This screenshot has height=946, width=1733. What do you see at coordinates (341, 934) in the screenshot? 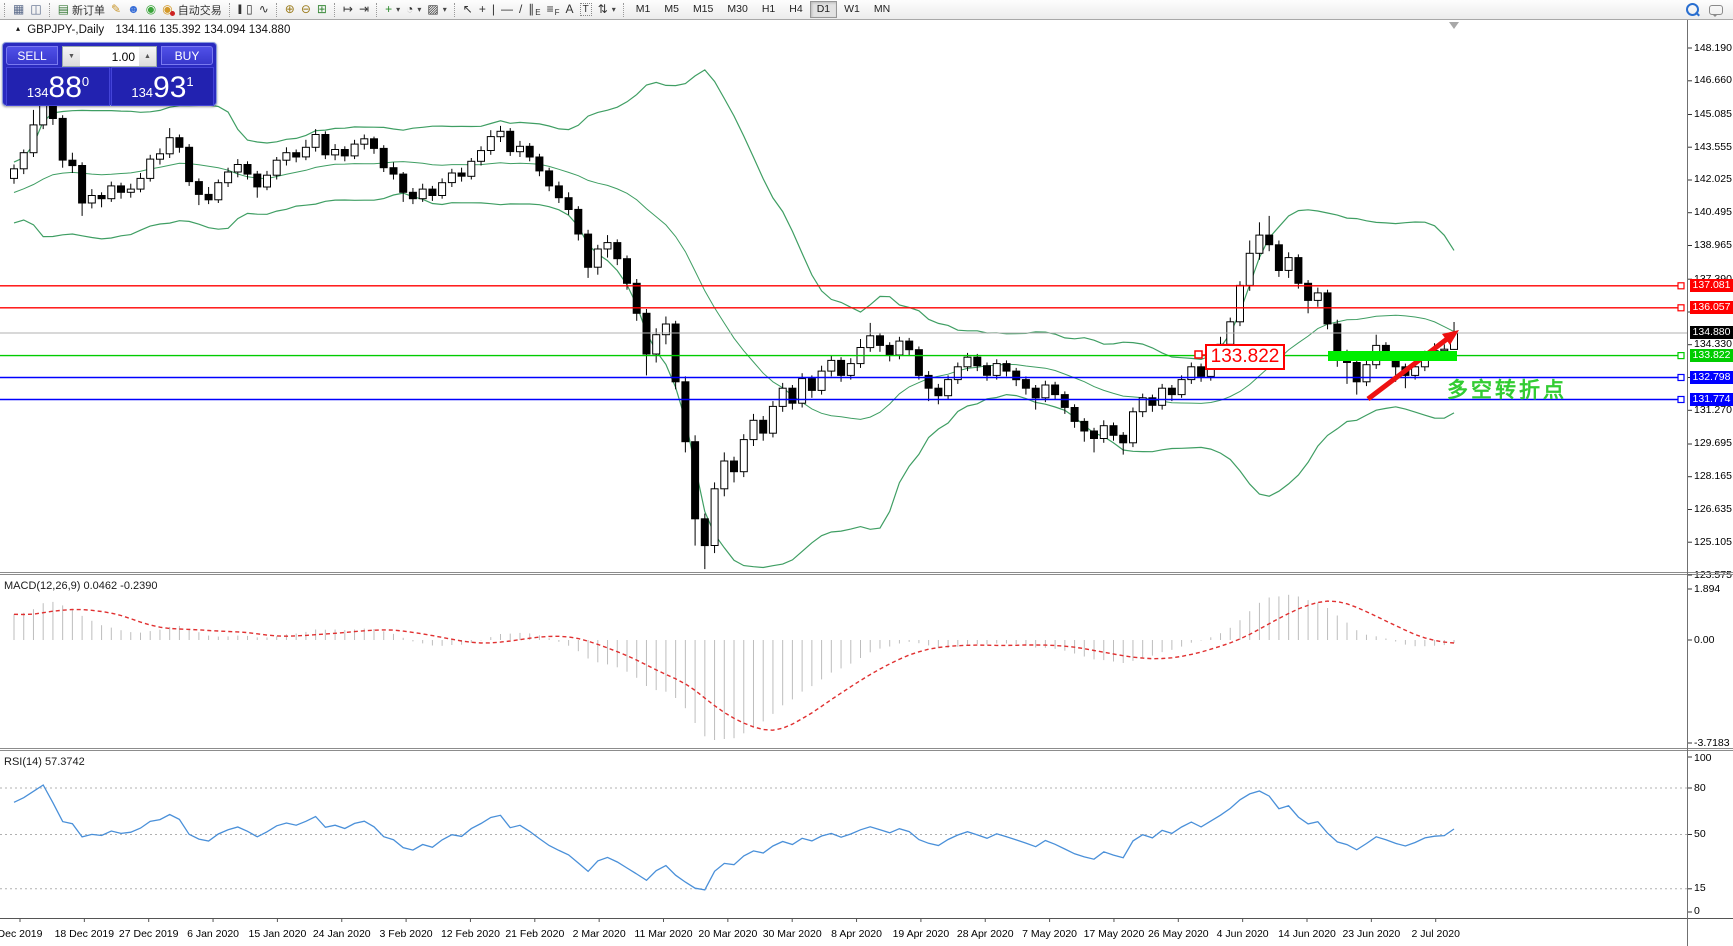
I see `date-tick-label: 24 Jan 2020` at bounding box center [341, 934].